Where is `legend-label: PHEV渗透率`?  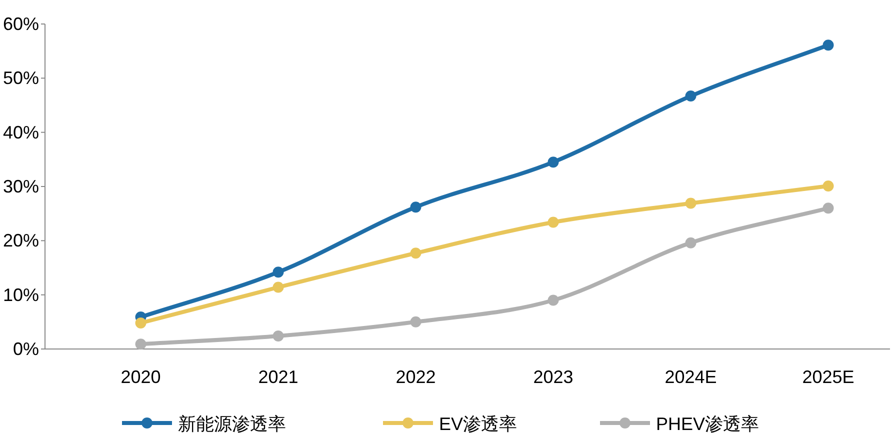
legend-label: PHEV渗透率 is located at coordinates (708, 423).